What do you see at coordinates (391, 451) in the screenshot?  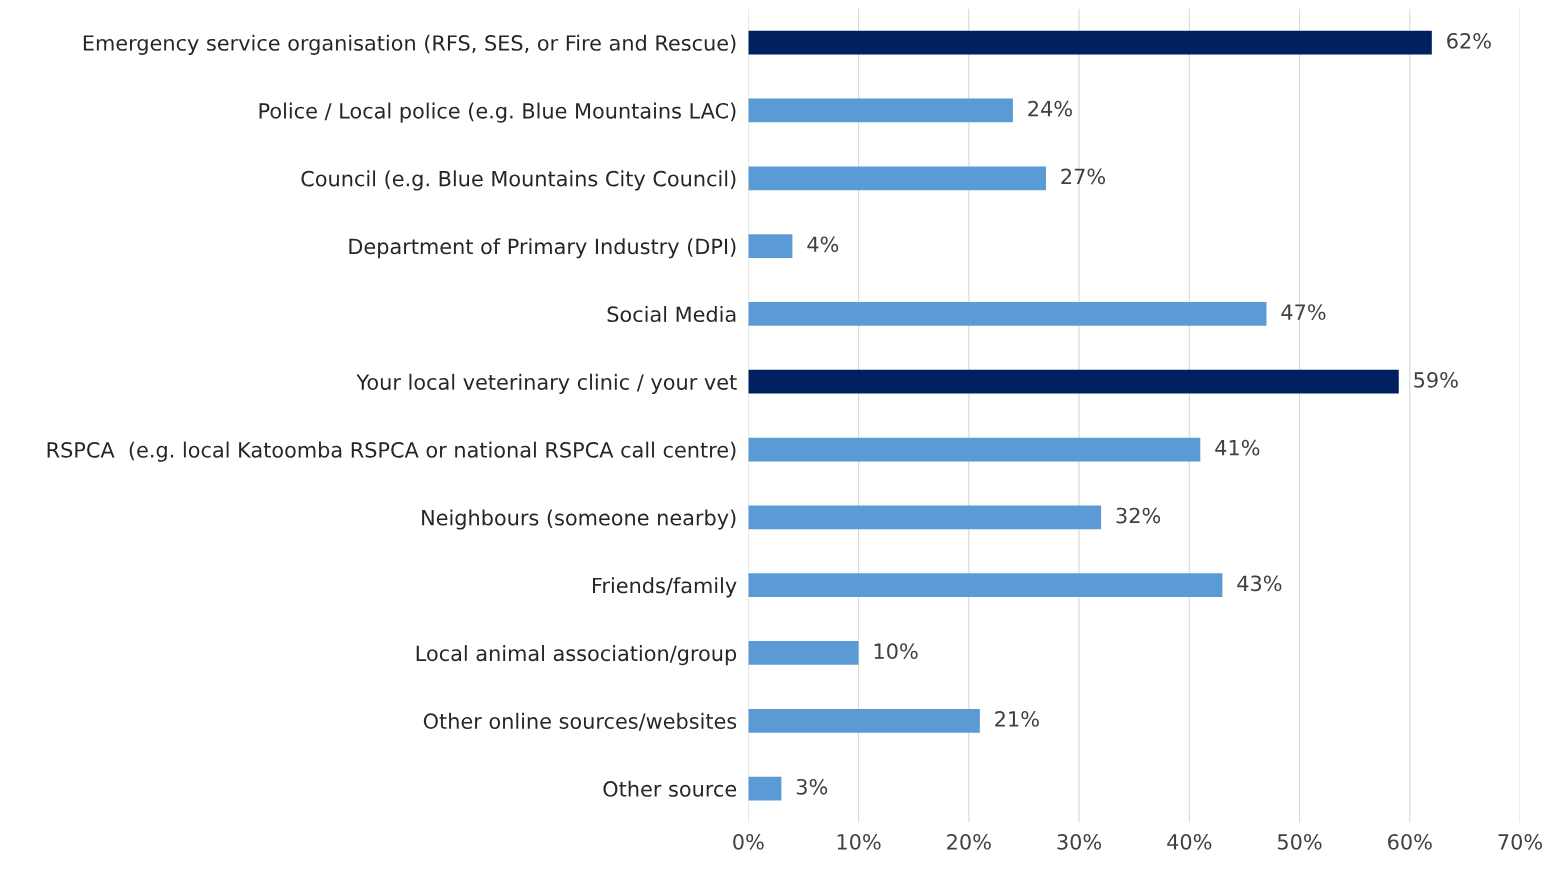 I see `y-tick-label: RSPCA (e.g. local Katoomba RSPCA or national RSPCA call centre)` at bounding box center [391, 451].